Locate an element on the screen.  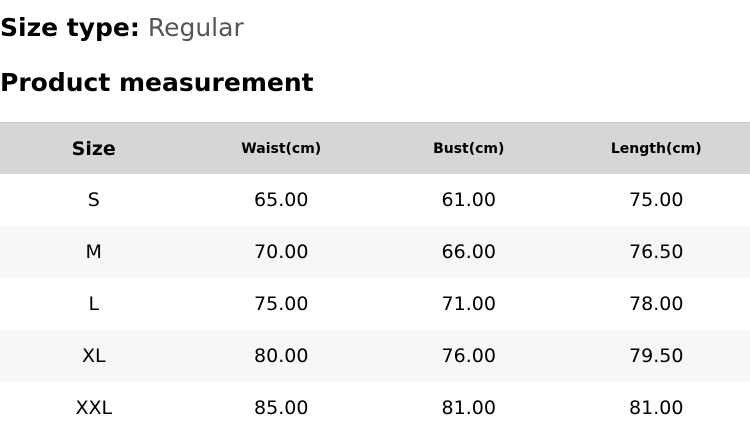
table-cell: 65.00 is located at coordinates (281, 200).